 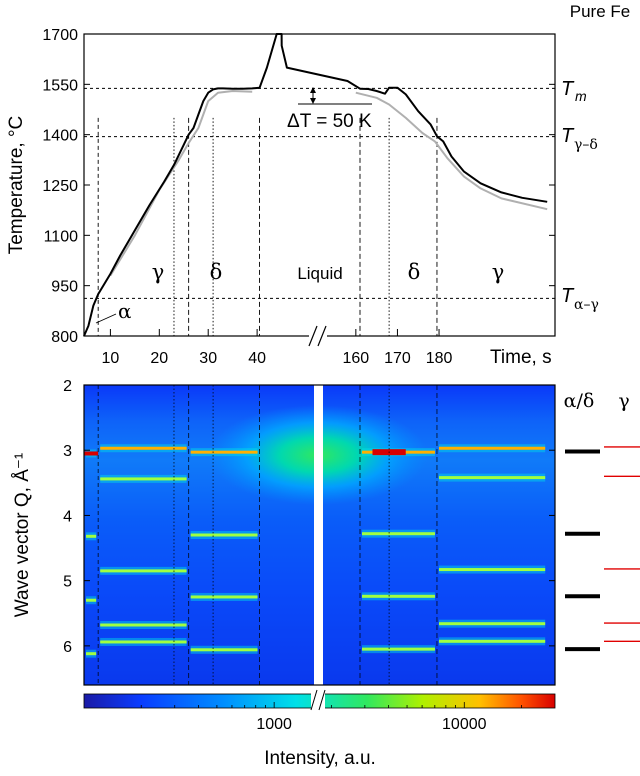 I want to click on x-tick-label: 20, so click(x=159, y=358).